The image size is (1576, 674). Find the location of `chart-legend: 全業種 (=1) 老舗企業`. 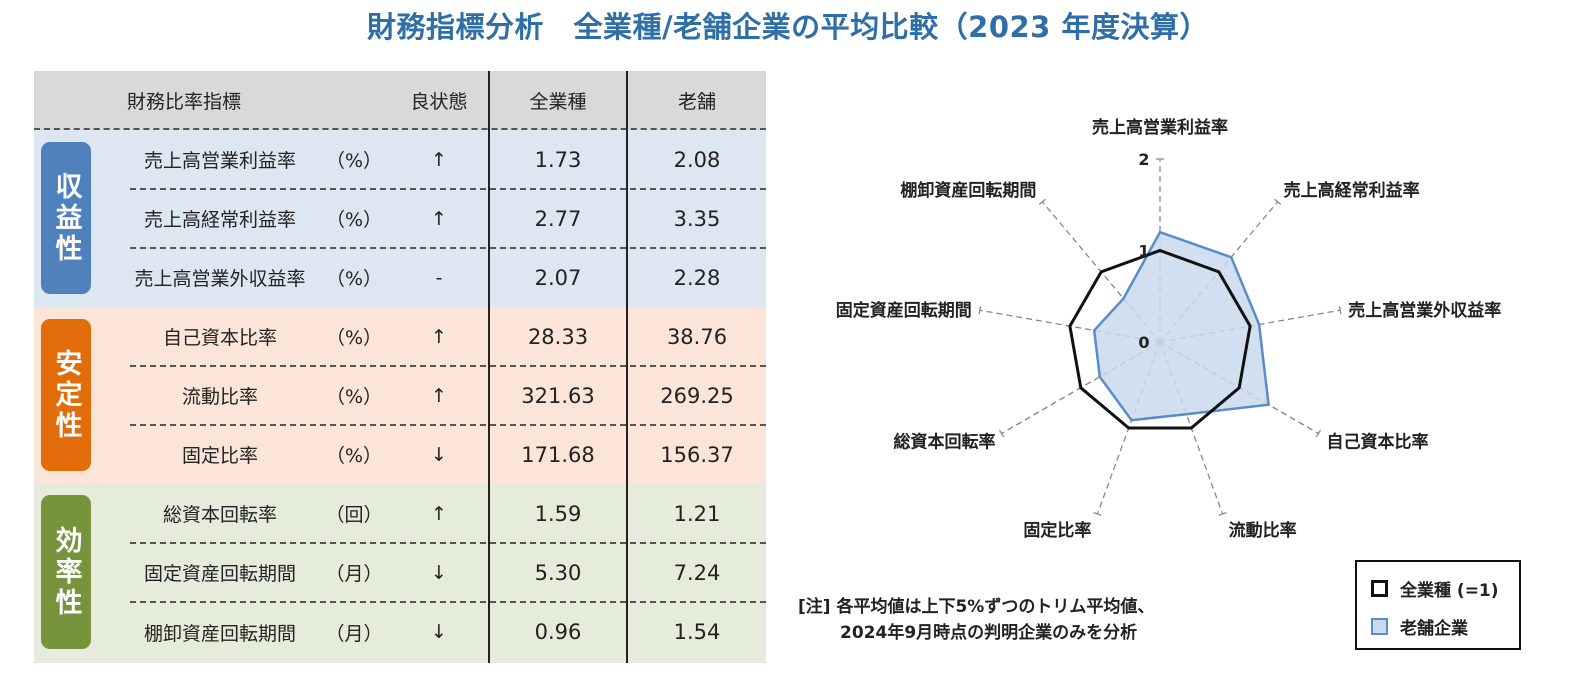

chart-legend: 全業種 (=1) 老舗企業 is located at coordinates (1438, 605).